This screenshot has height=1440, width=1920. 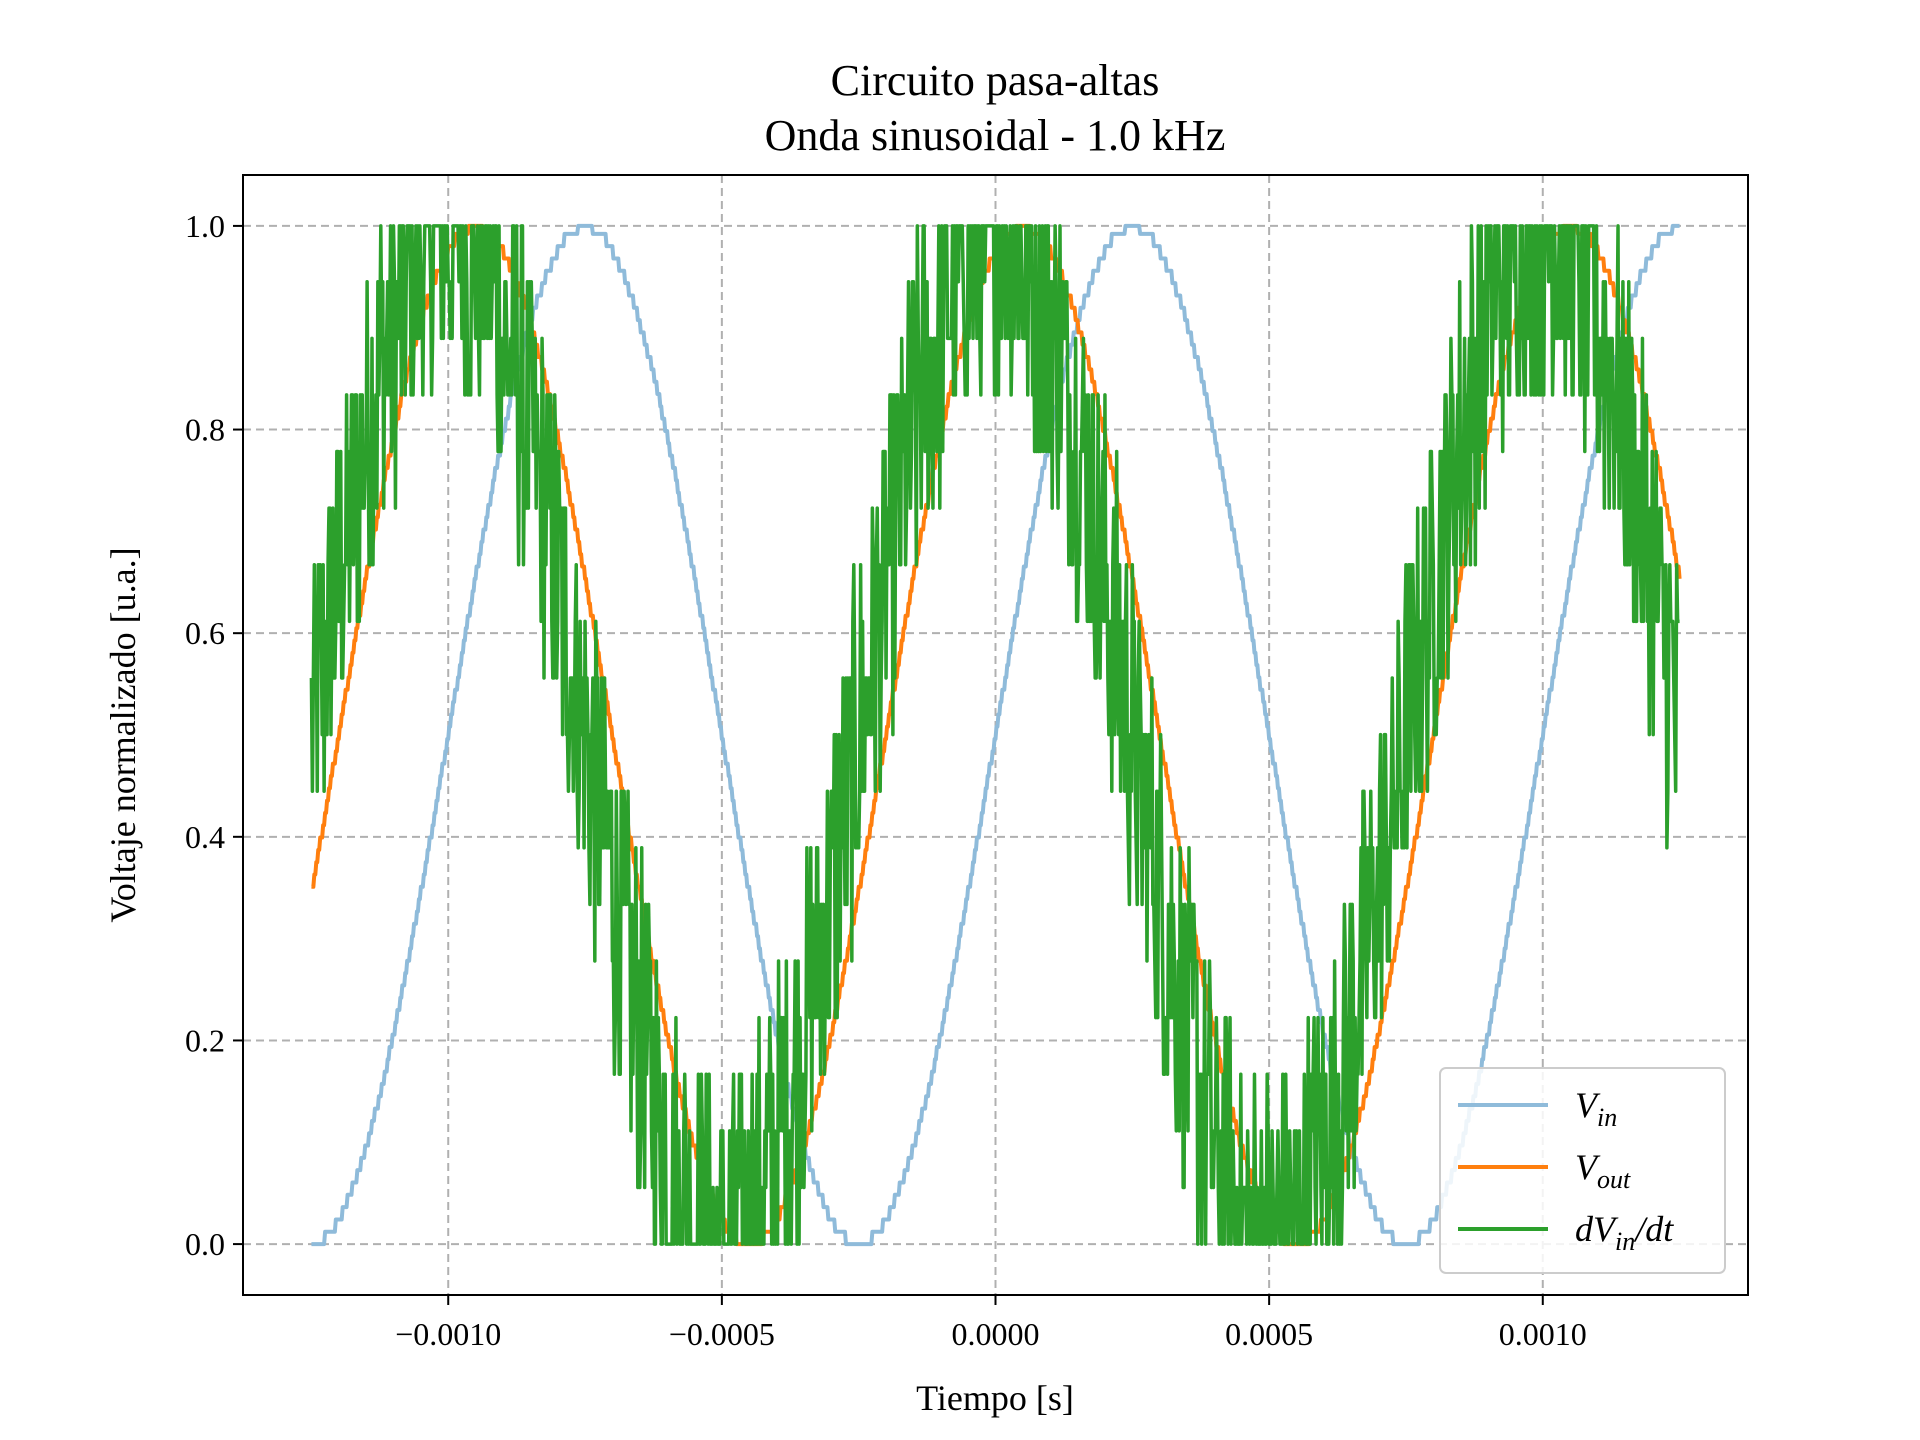 I want to click on legend-label: Vin, so click(x=1596, y=1108).